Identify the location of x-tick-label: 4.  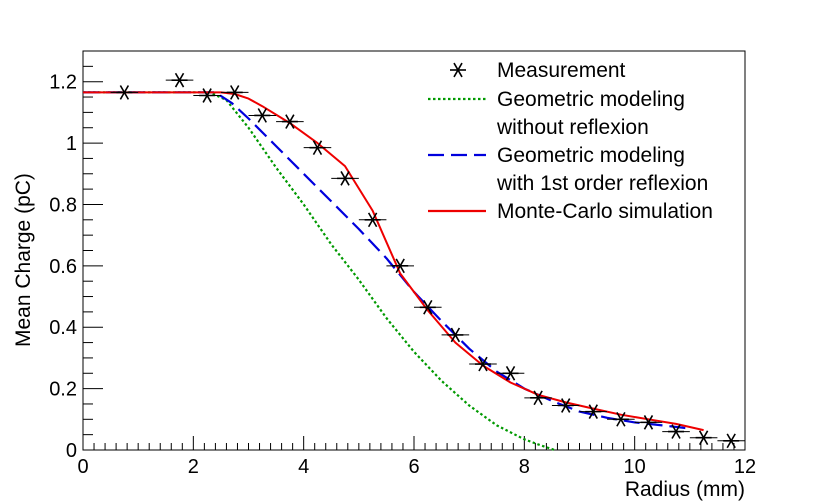
(303, 467).